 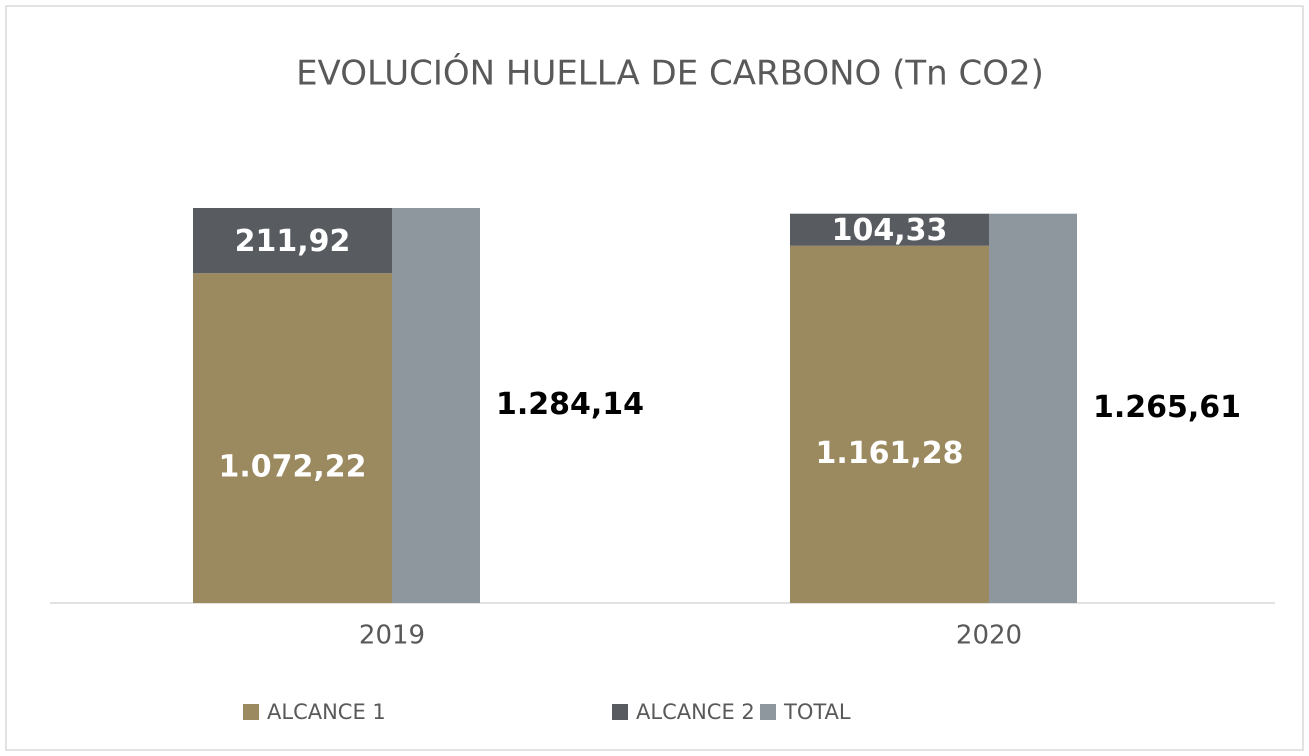 What do you see at coordinates (292, 467) in the screenshot?
I see `data-label: 1.072,22` at bounding box center [292, 467].